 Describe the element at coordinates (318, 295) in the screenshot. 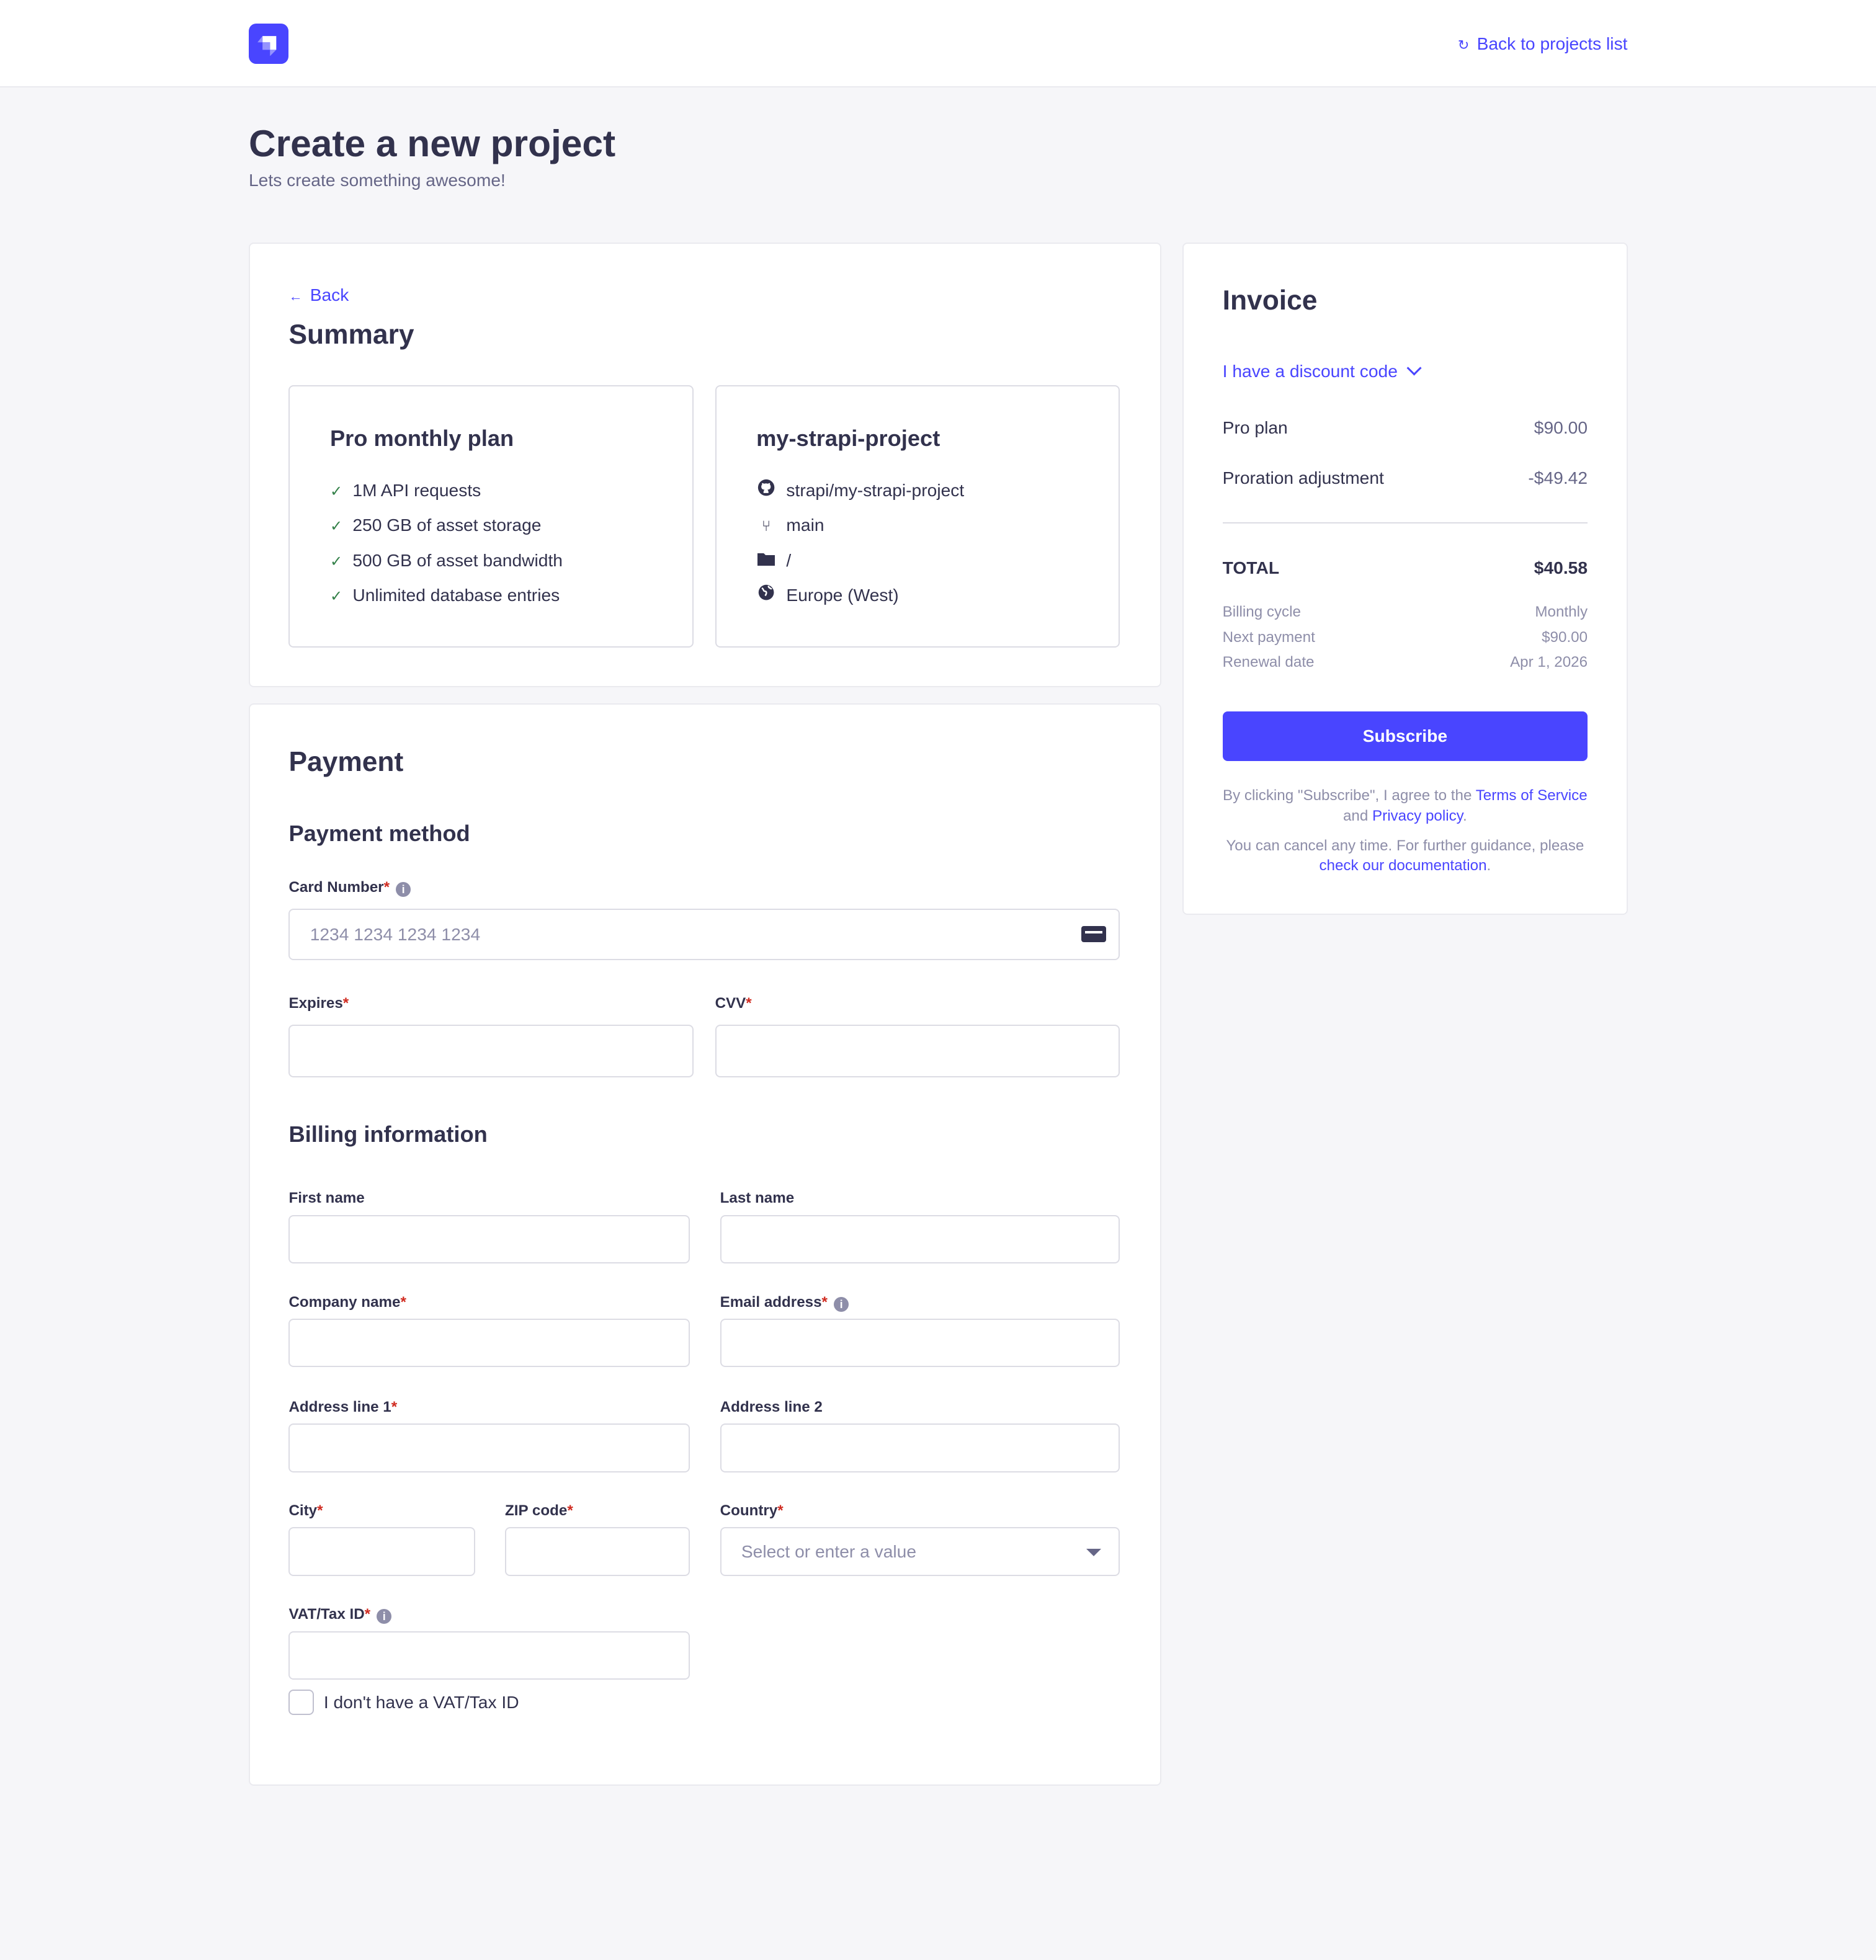

I see `back-link: ← Back` at that location.